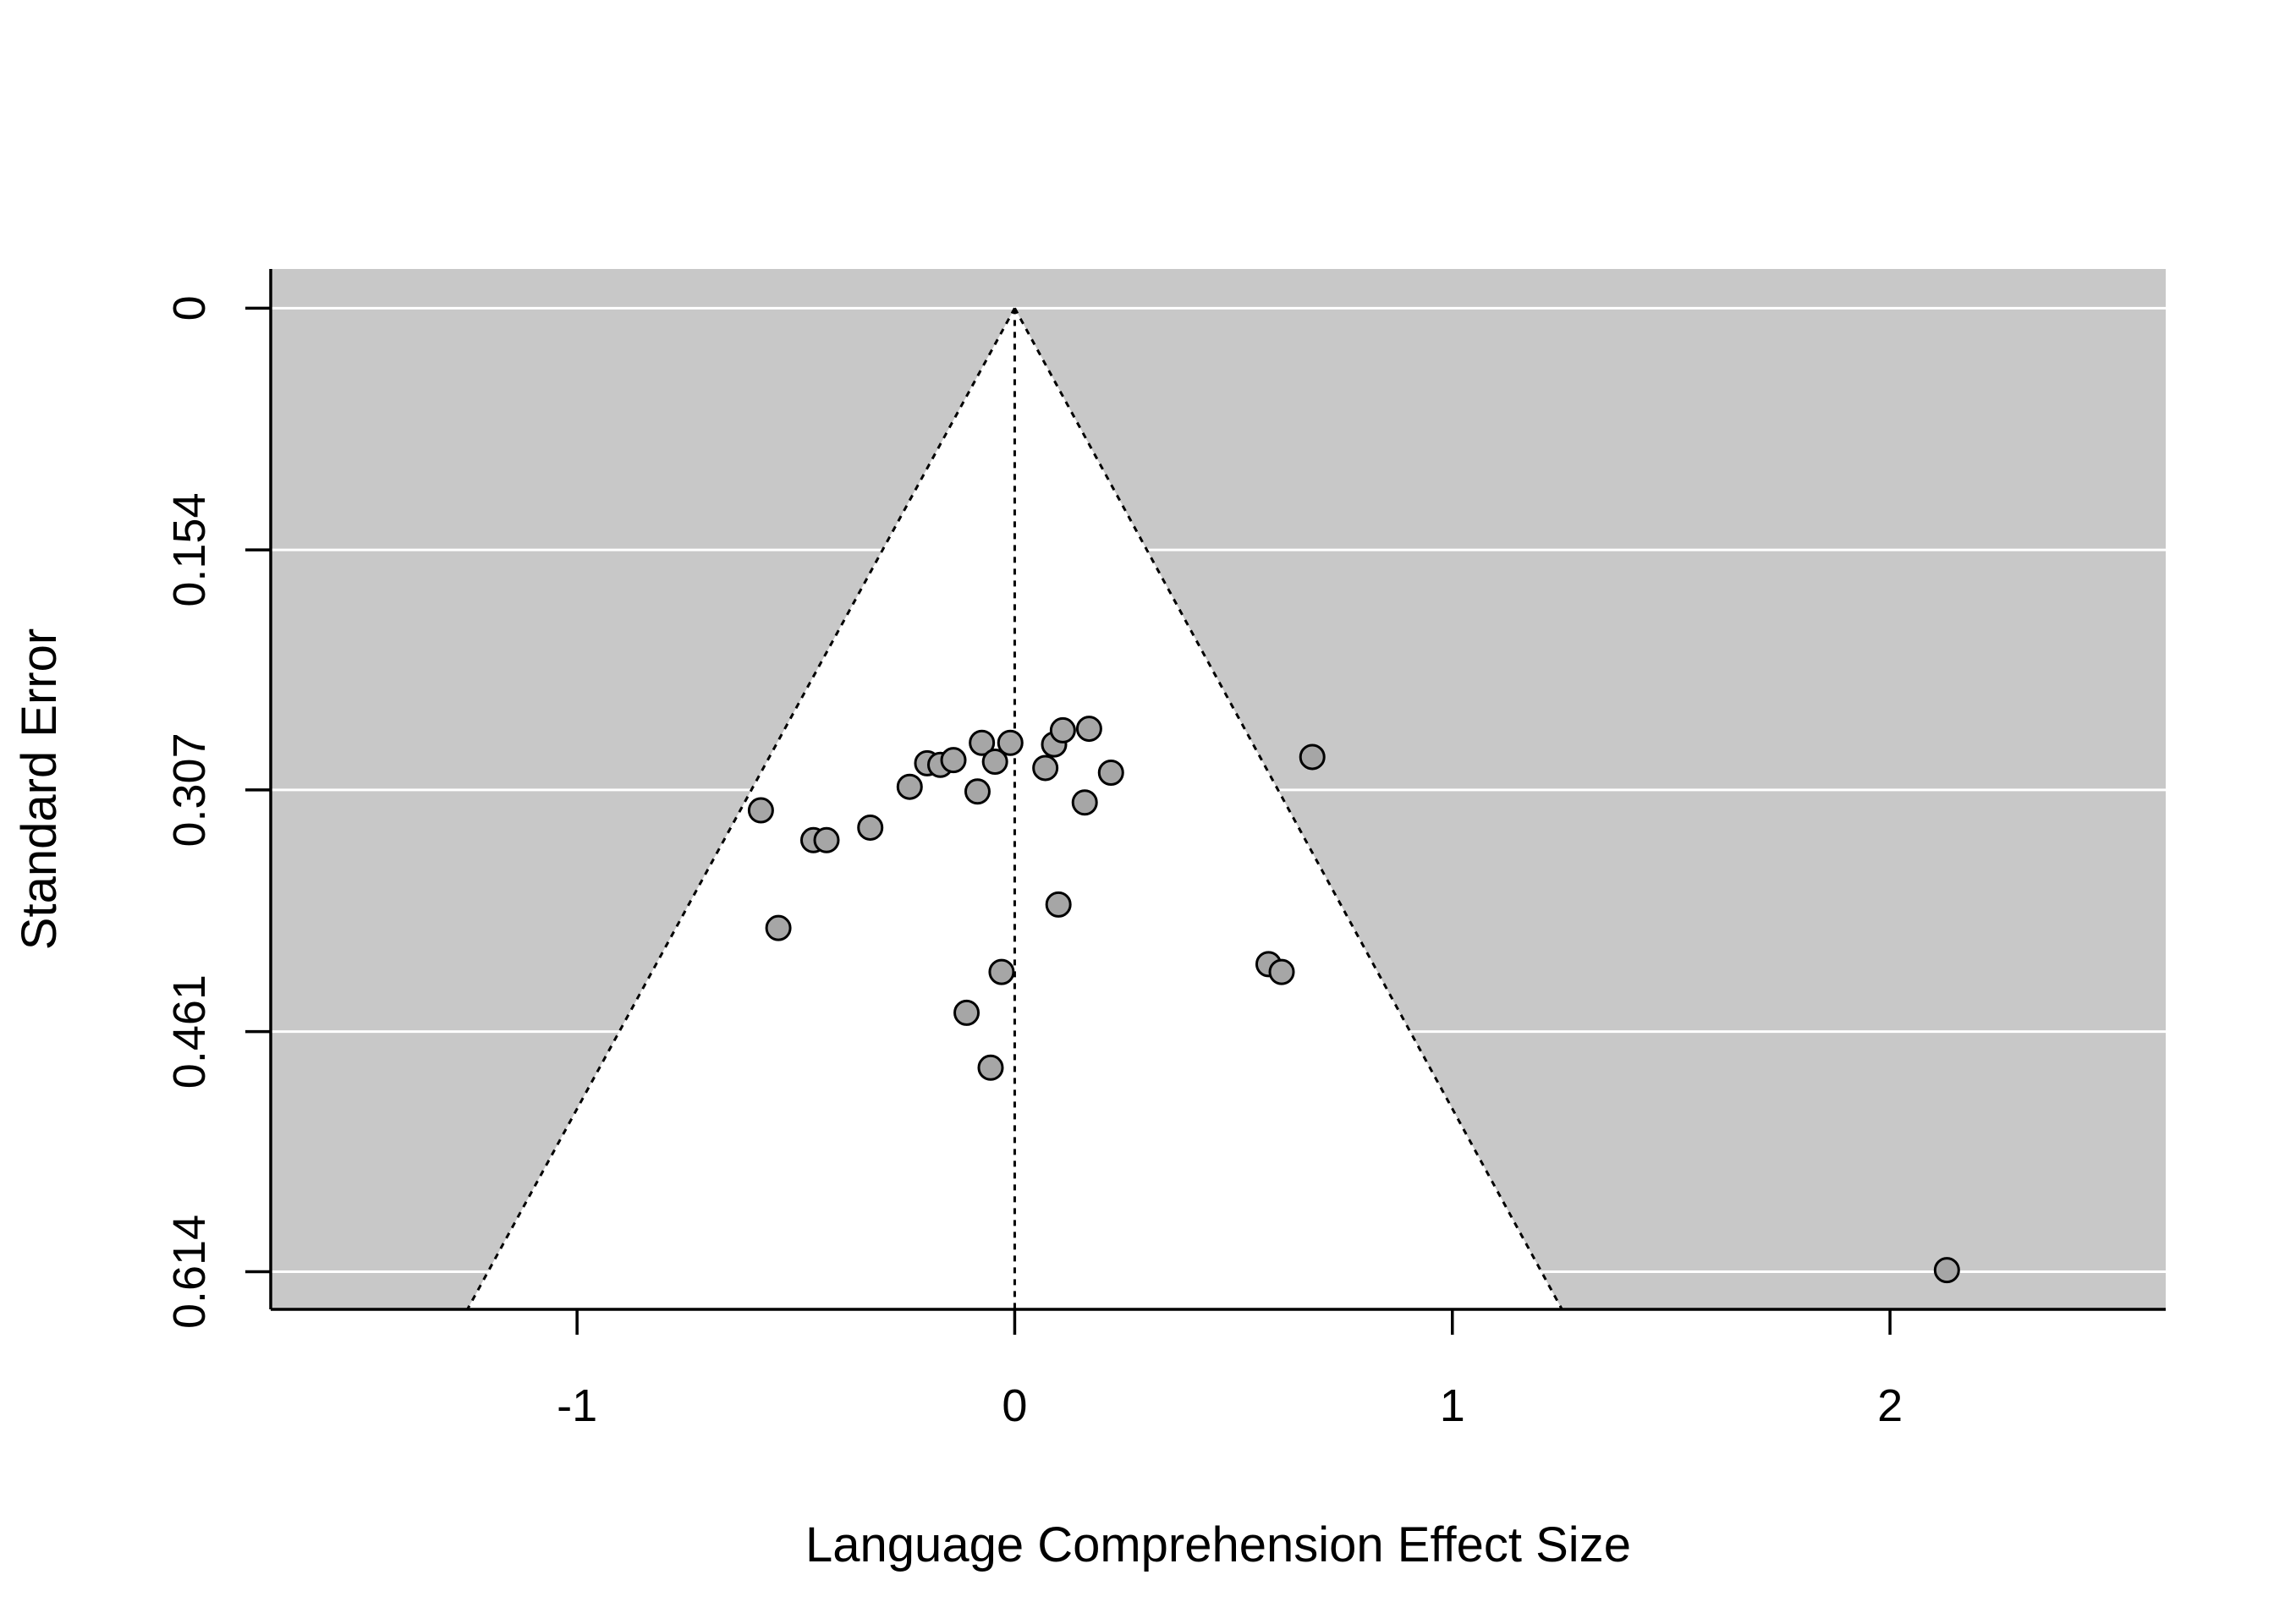 The image size is (2274, 1624). What do you see at coordinates (1230, 1370) in the screenshot?
I see `x-axis-ticks: -1 0 1 2` at bounding box center [1230, 1370].